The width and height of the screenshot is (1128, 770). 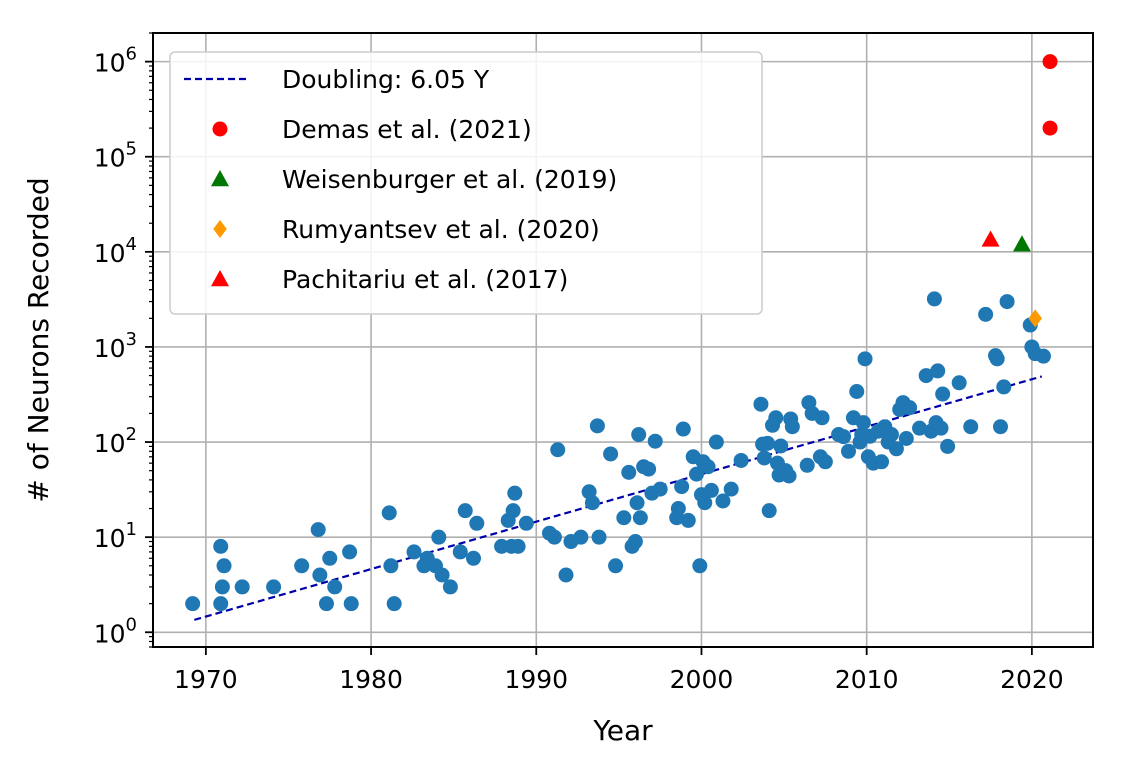 I want to click on x-axis-label: Year, so click(x=622, y=730).